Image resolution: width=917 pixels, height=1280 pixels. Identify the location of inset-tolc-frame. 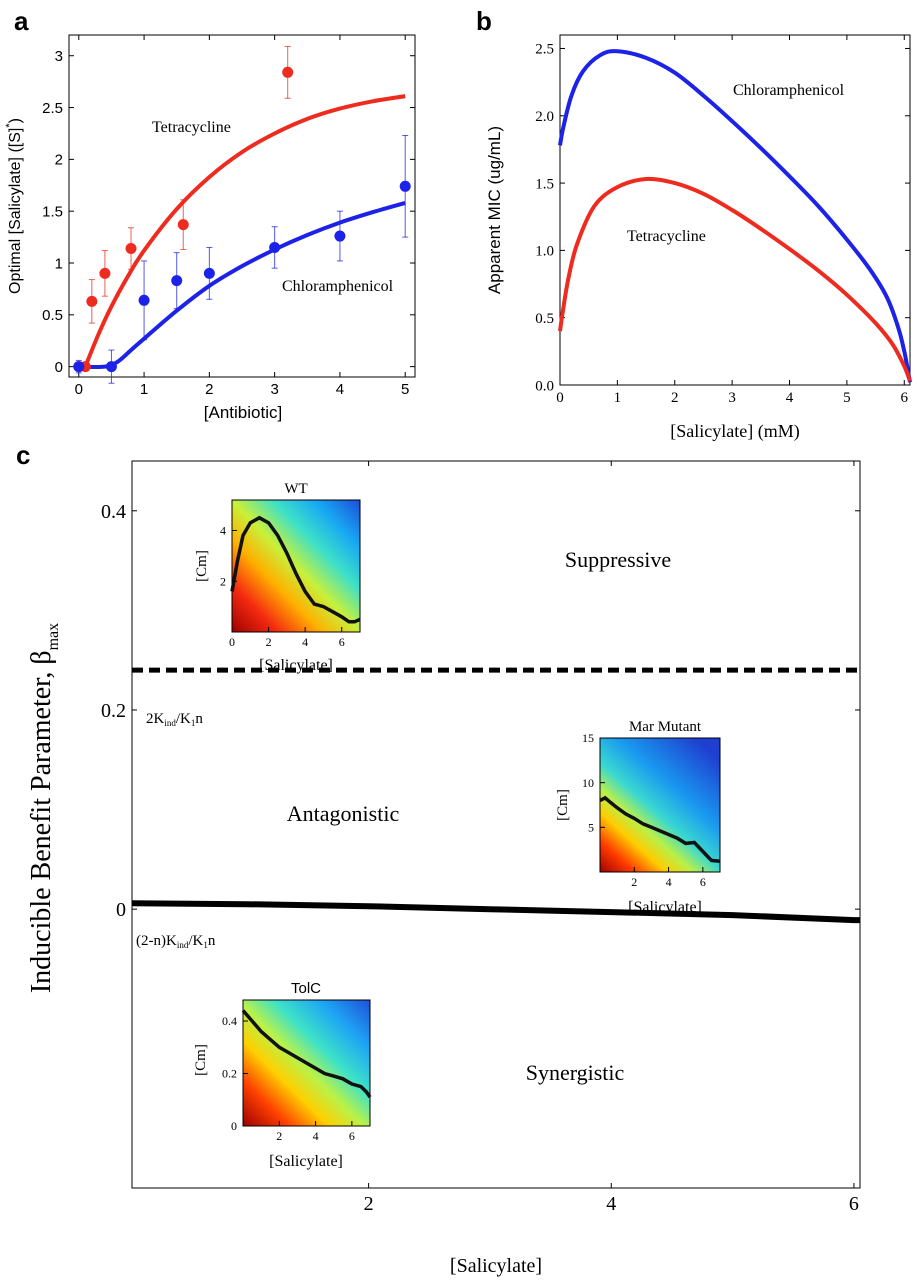
(306, 1063).